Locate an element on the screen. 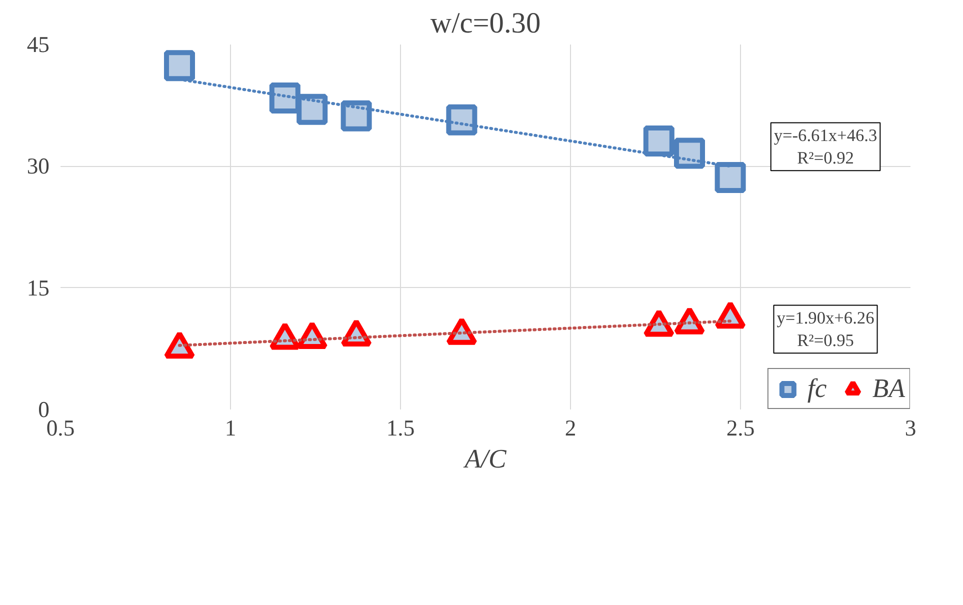 The width and height of the screenshot is (963, 605). x-axis-title: A/C is located at coordinates (485, 459).